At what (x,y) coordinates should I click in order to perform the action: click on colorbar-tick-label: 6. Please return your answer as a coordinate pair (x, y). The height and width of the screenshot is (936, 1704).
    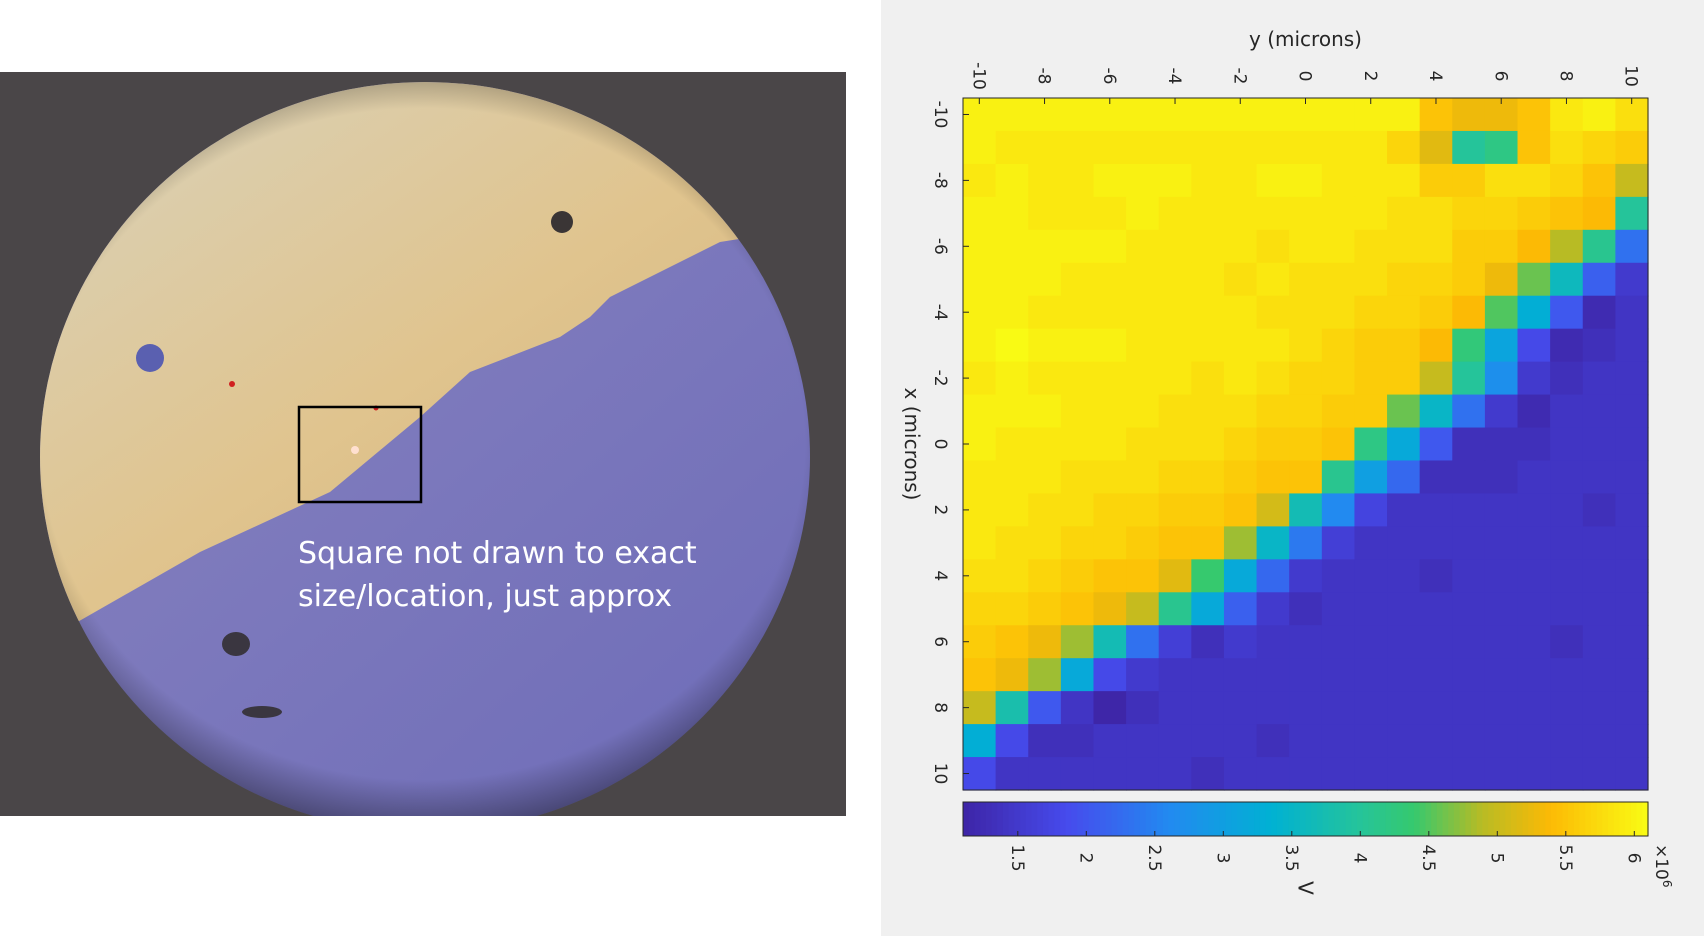
    Looking at the image, I should click on (1633, 858).